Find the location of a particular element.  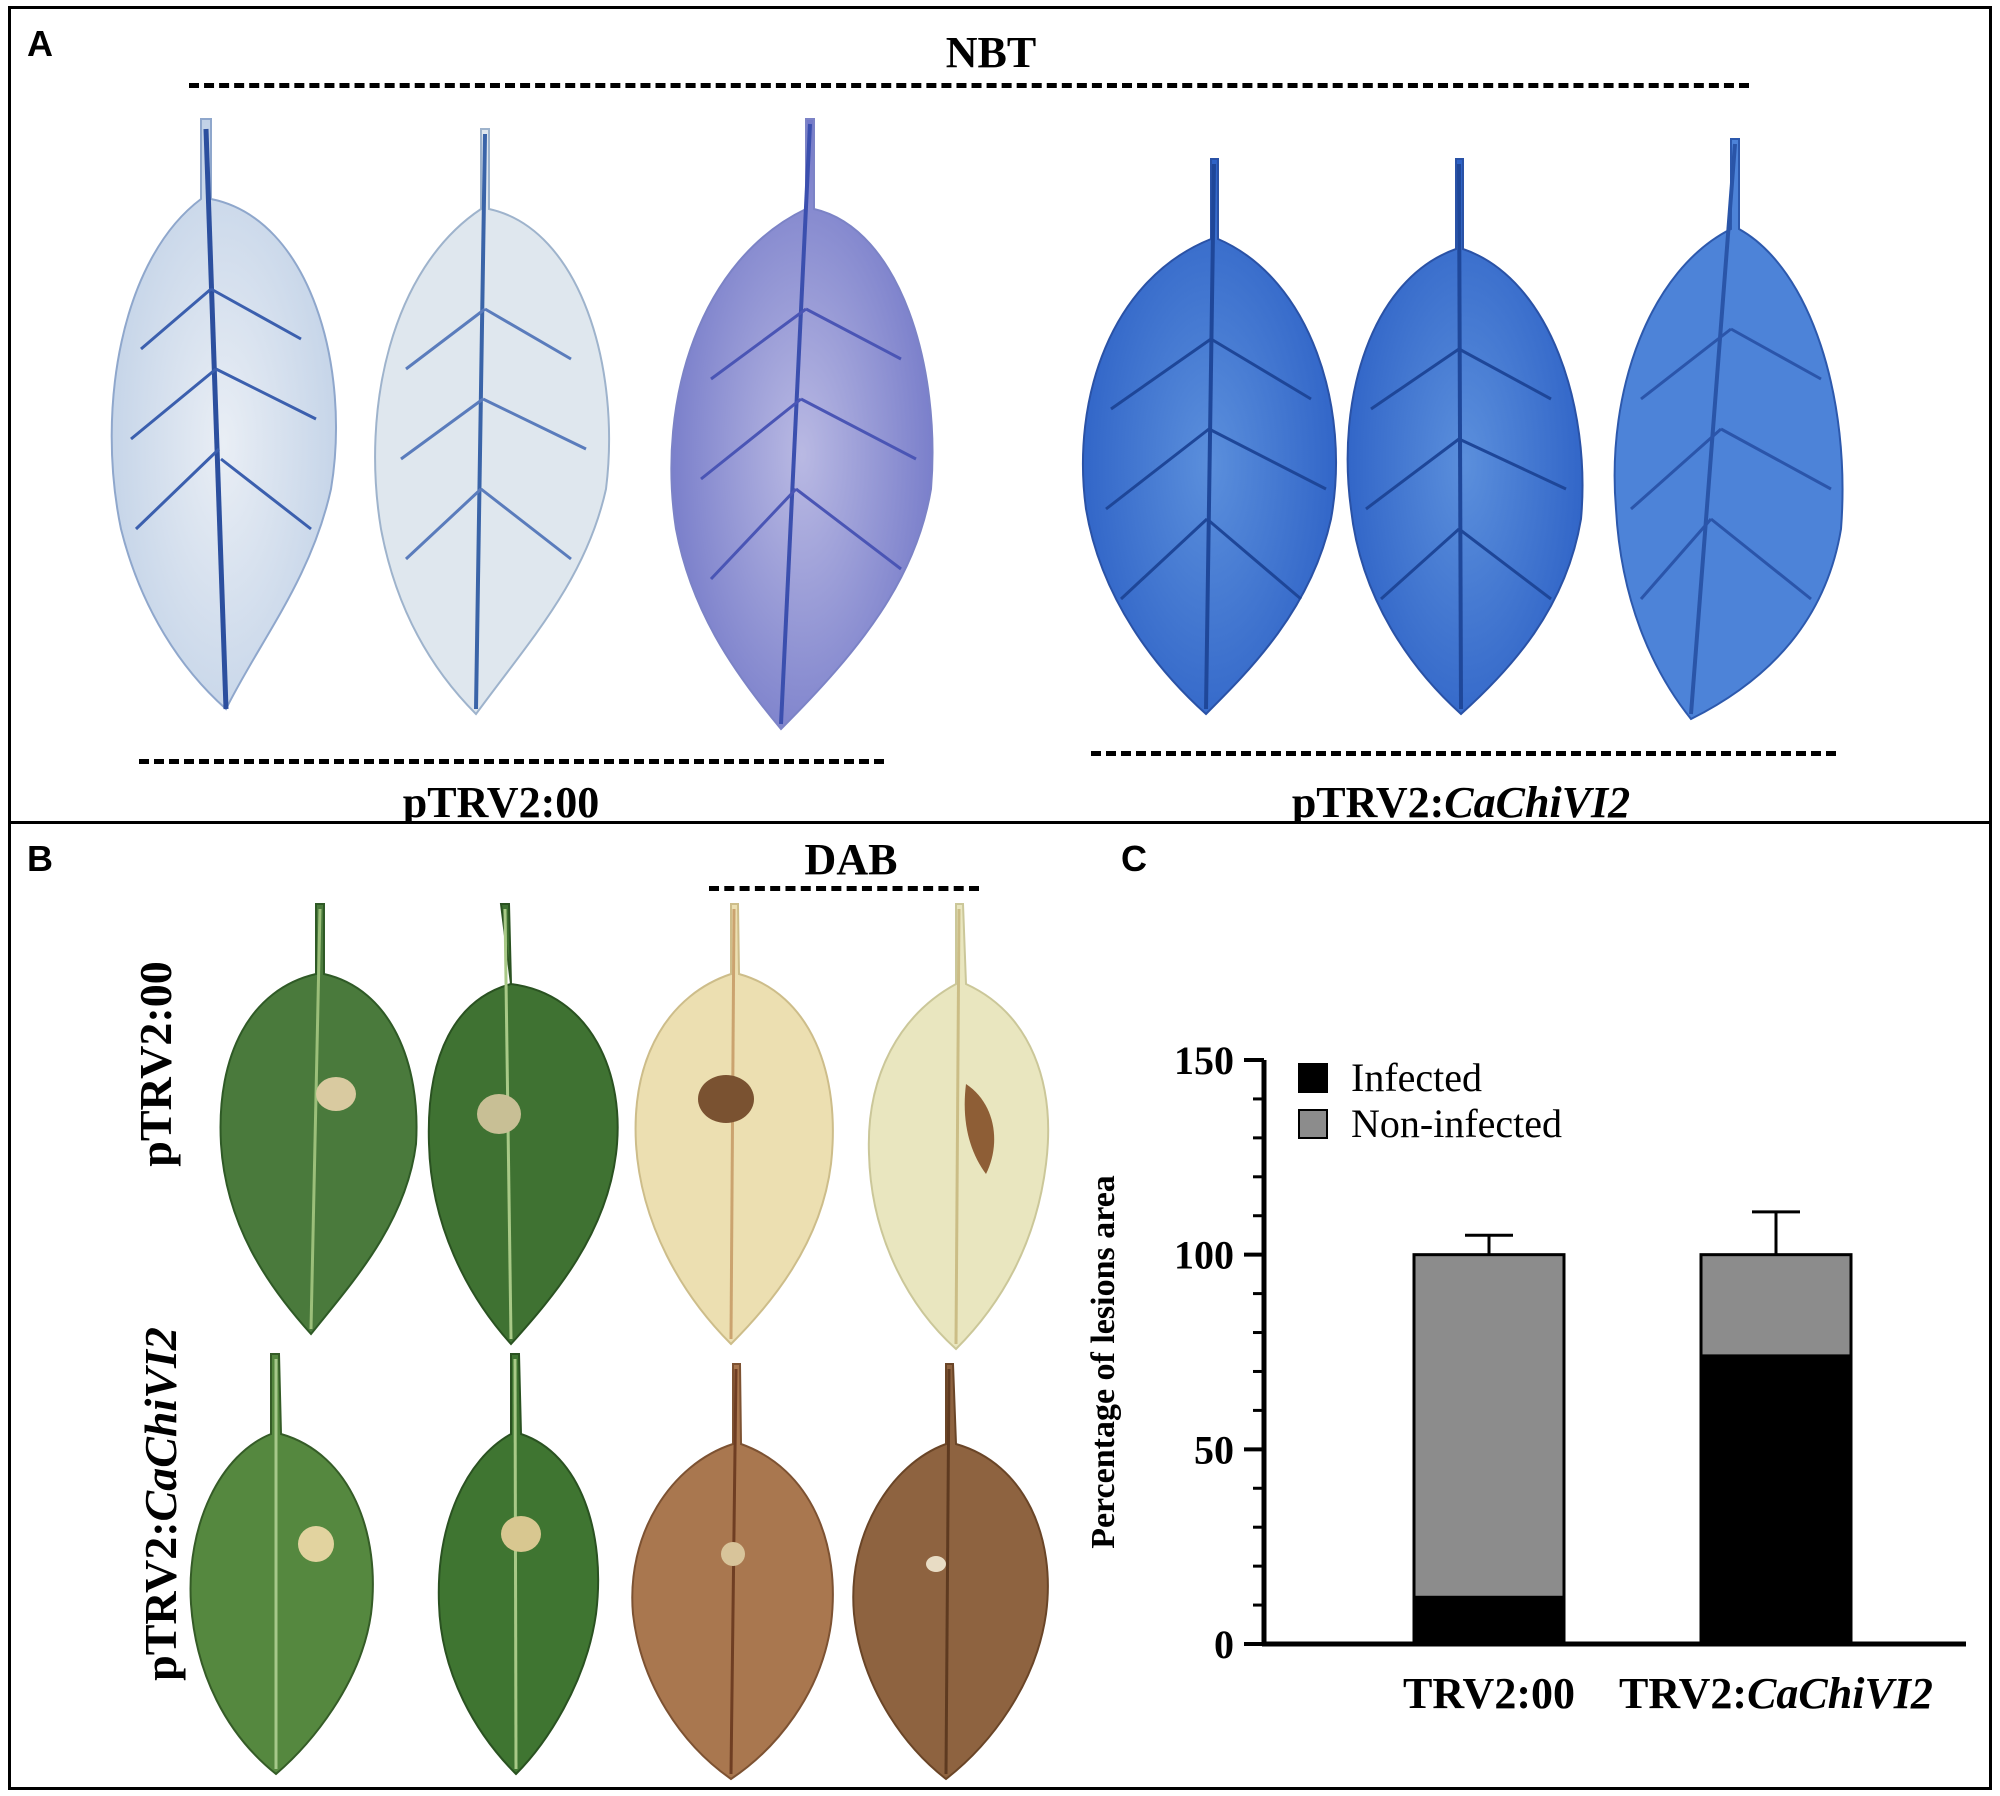

x-tick-label-1: TRV2:CaChiVI2 is located at coordinates (1776, 1693).